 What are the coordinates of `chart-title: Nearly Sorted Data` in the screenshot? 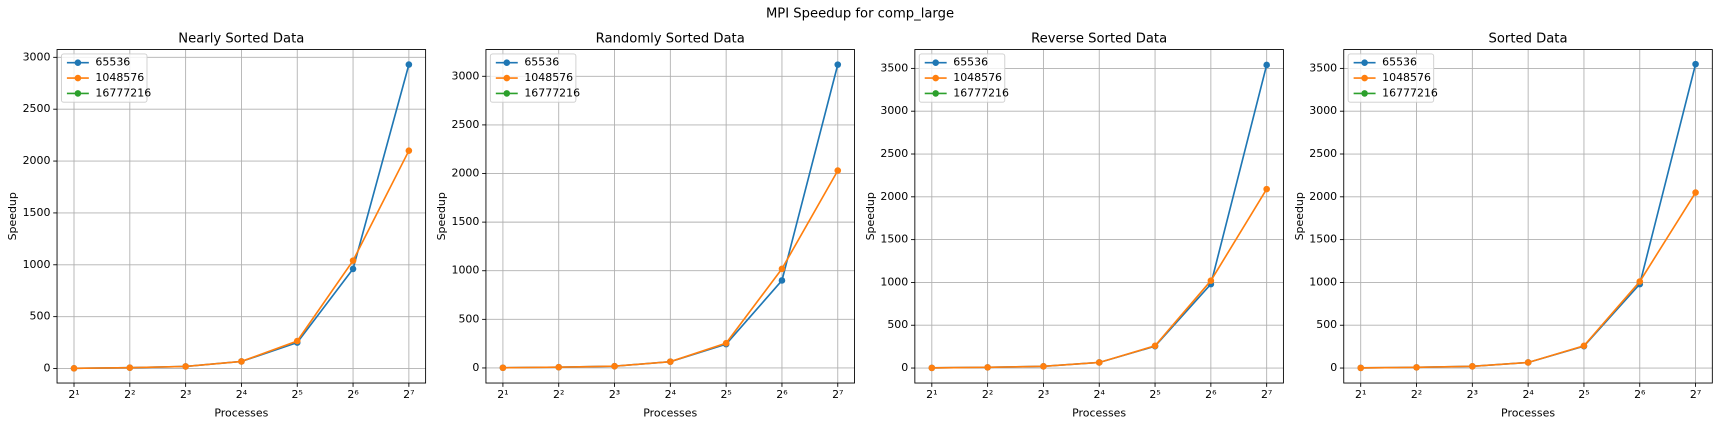 It's located at (241, 39).